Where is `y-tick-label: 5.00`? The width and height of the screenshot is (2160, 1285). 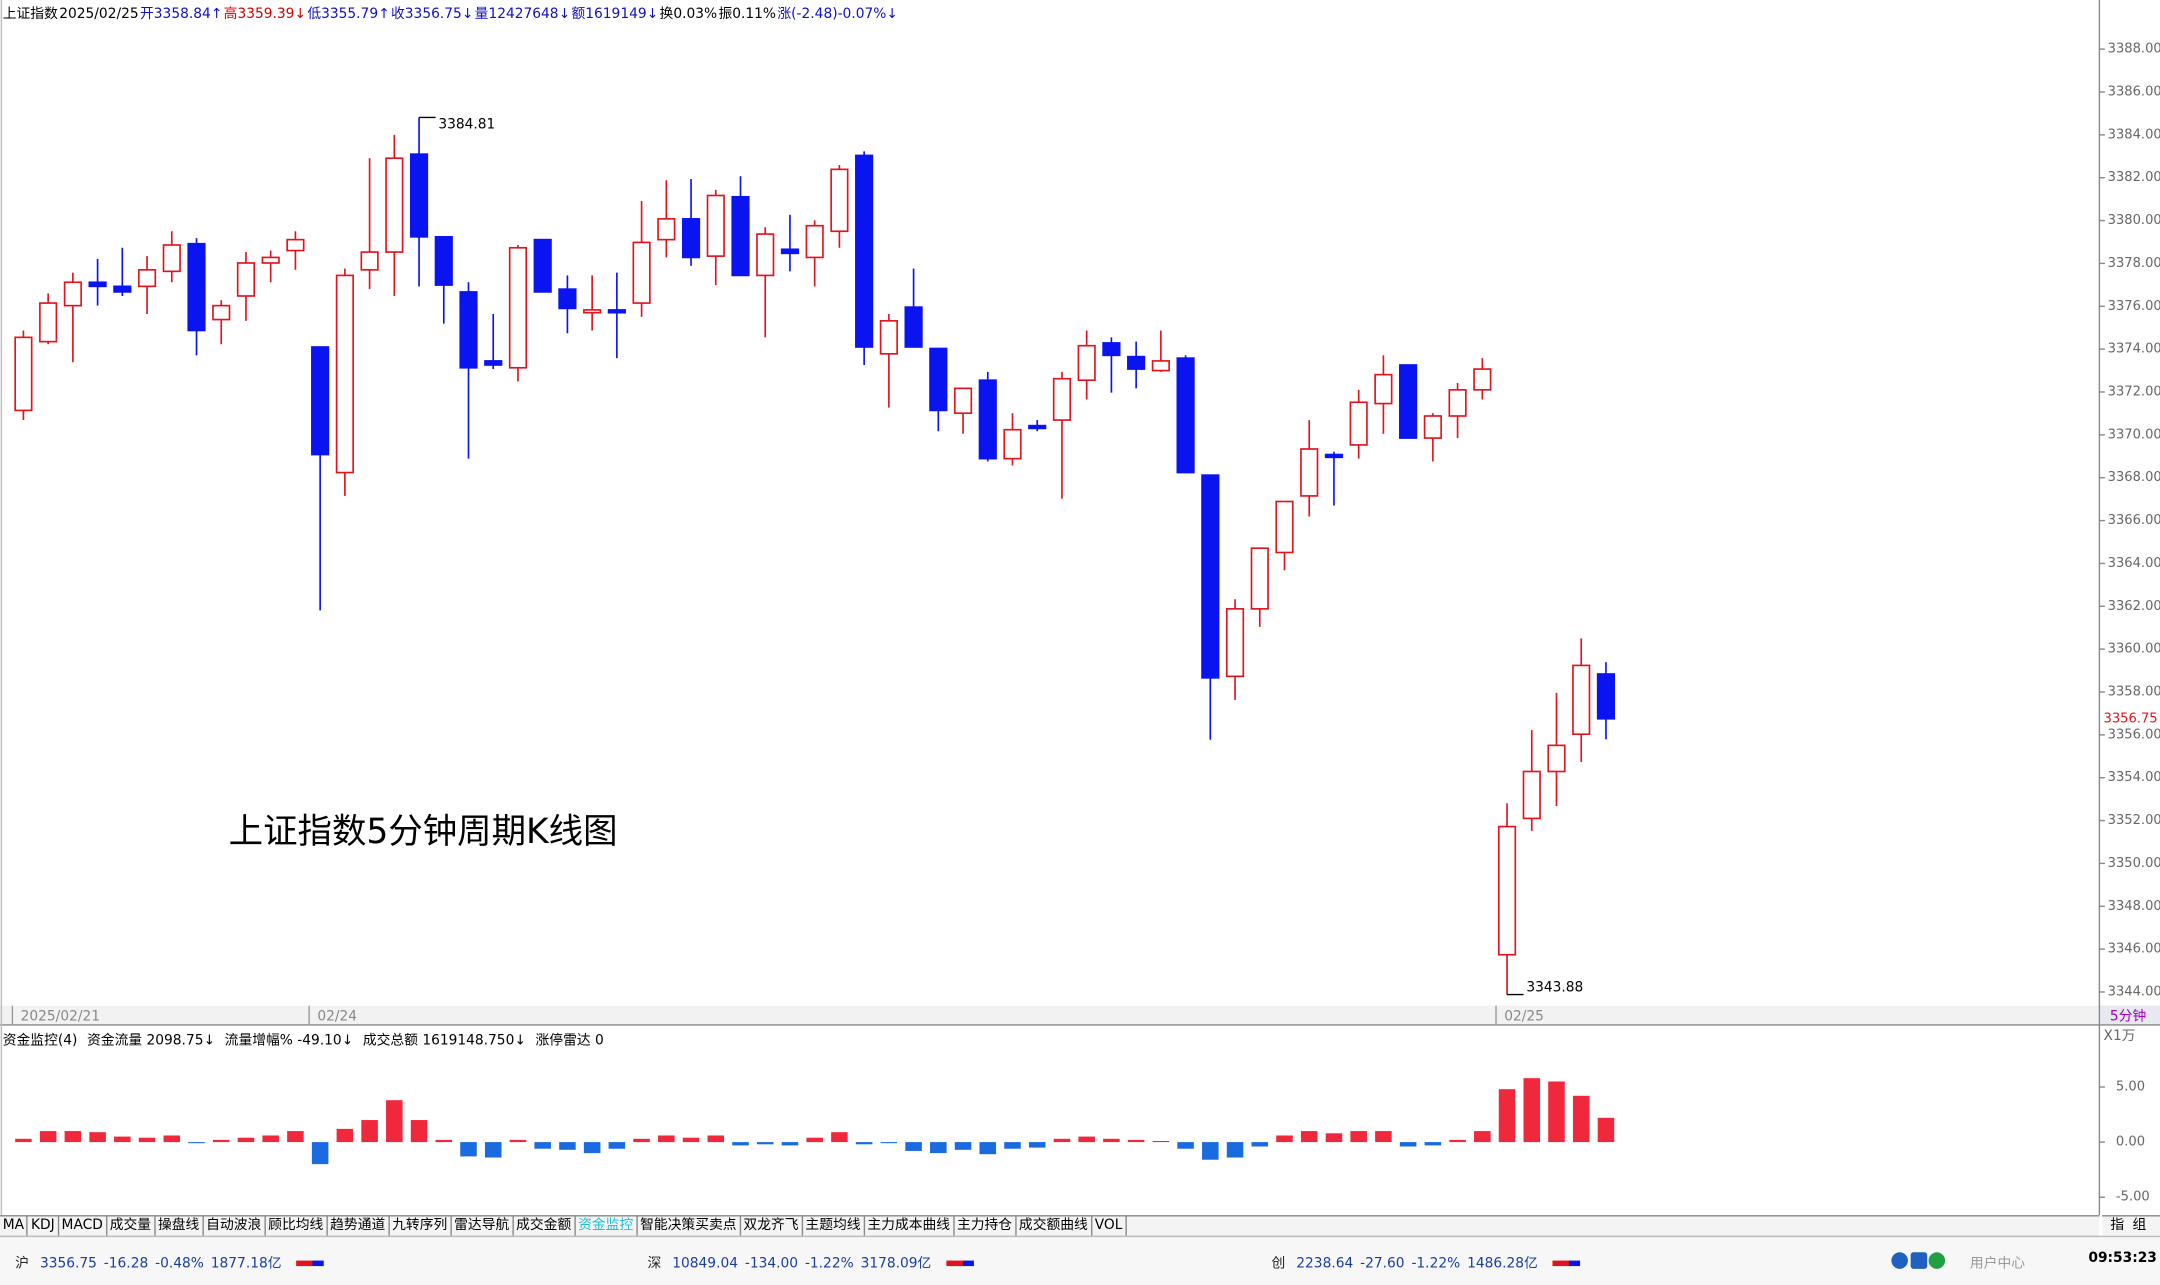
y-tick-label: 5.00 is located at coordinates (2130, 1086).